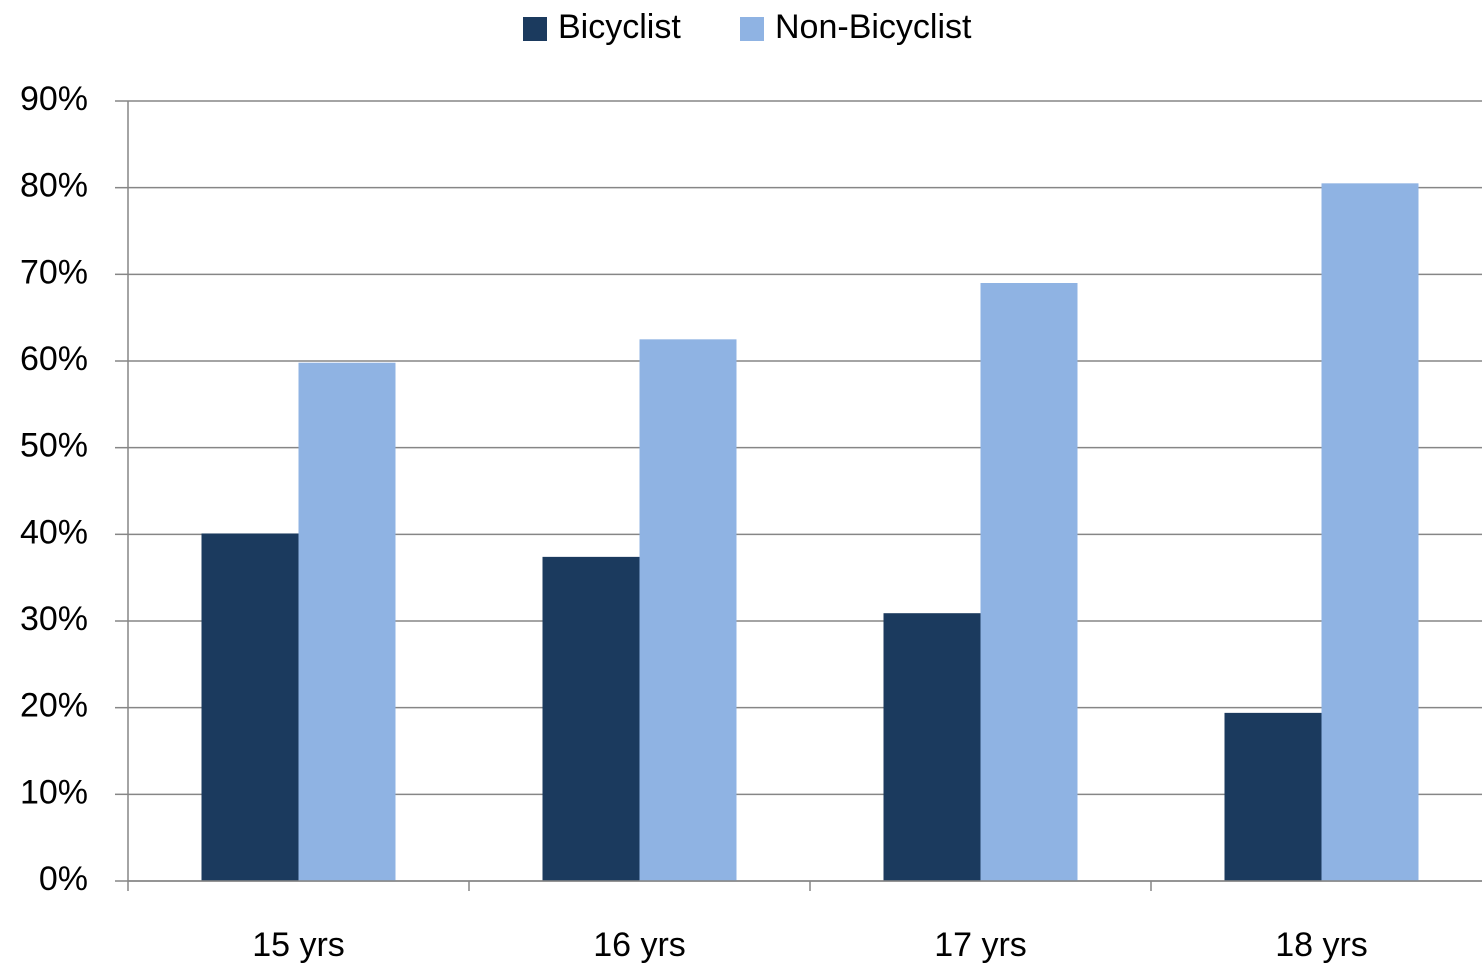 The image size is (1482, 971). What do you see at coordinates (54, 272) in the screenshot?
I see `y-tick-label: 70%` at bounding box center [54, 272].